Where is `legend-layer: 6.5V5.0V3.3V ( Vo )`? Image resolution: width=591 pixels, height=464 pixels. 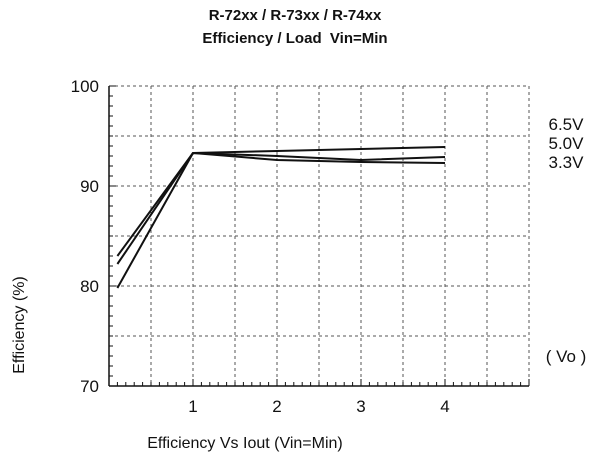
legend-layer: 6.5V5.0V3.3V ( Vo ) is located at coordinates (566, 240).